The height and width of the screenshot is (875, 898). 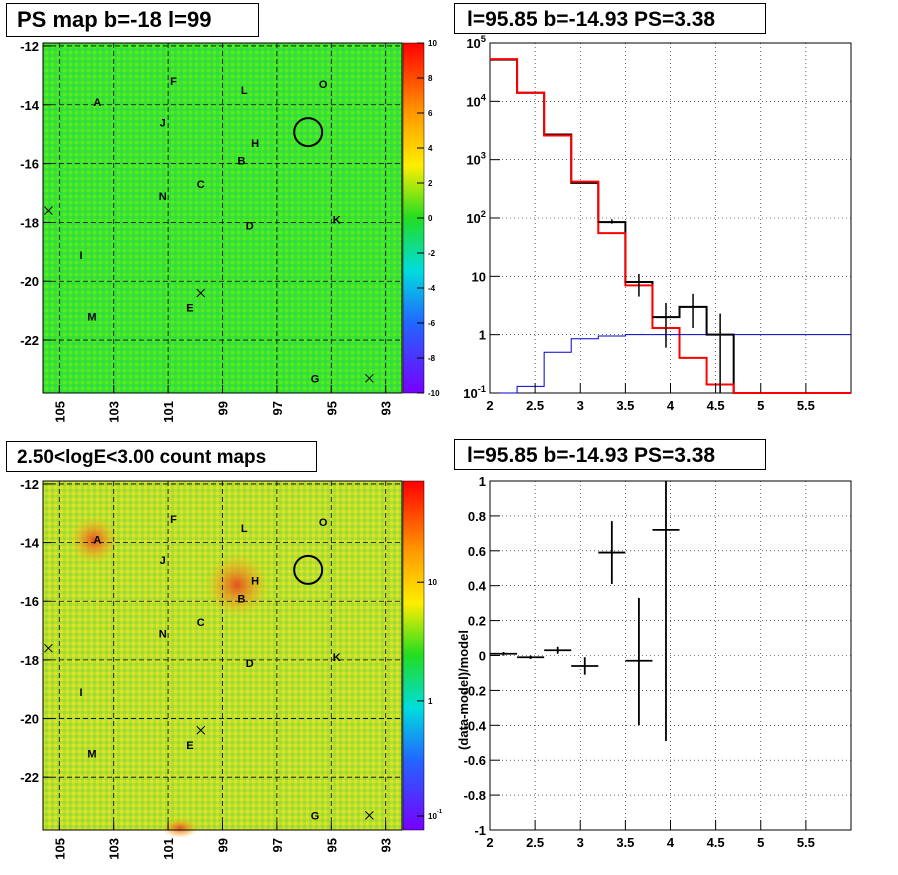 I want to click on residual-x-tick-label: 2, so click(x=489, y=842).